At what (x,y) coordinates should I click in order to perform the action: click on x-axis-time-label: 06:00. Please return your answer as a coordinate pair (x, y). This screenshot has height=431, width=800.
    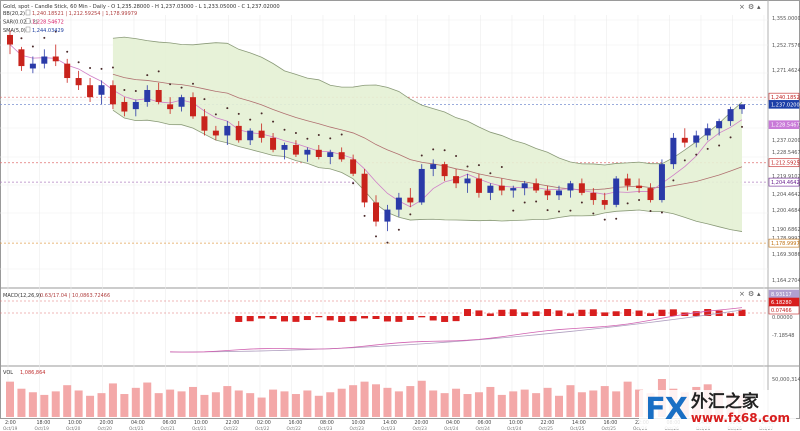
    Looking at the image, I should click on (170, 423).